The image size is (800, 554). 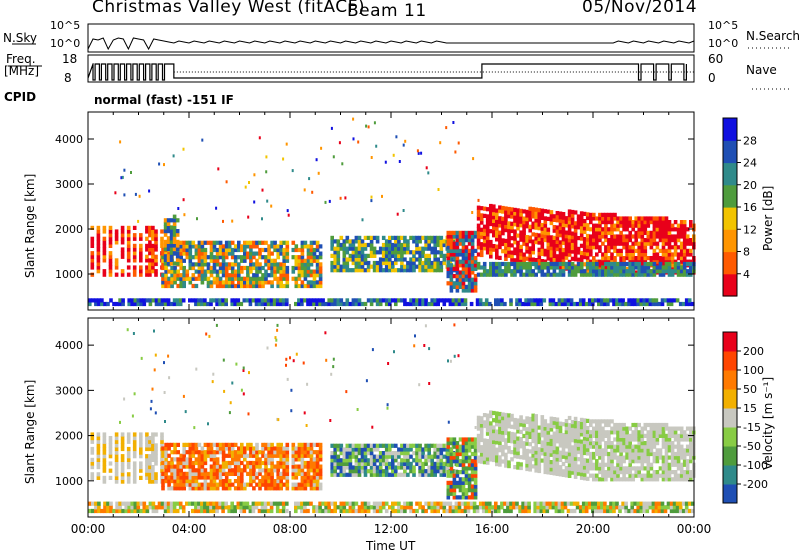 I want to click on power-colorbar-tick-label: 20, so click(x=750, y=185).